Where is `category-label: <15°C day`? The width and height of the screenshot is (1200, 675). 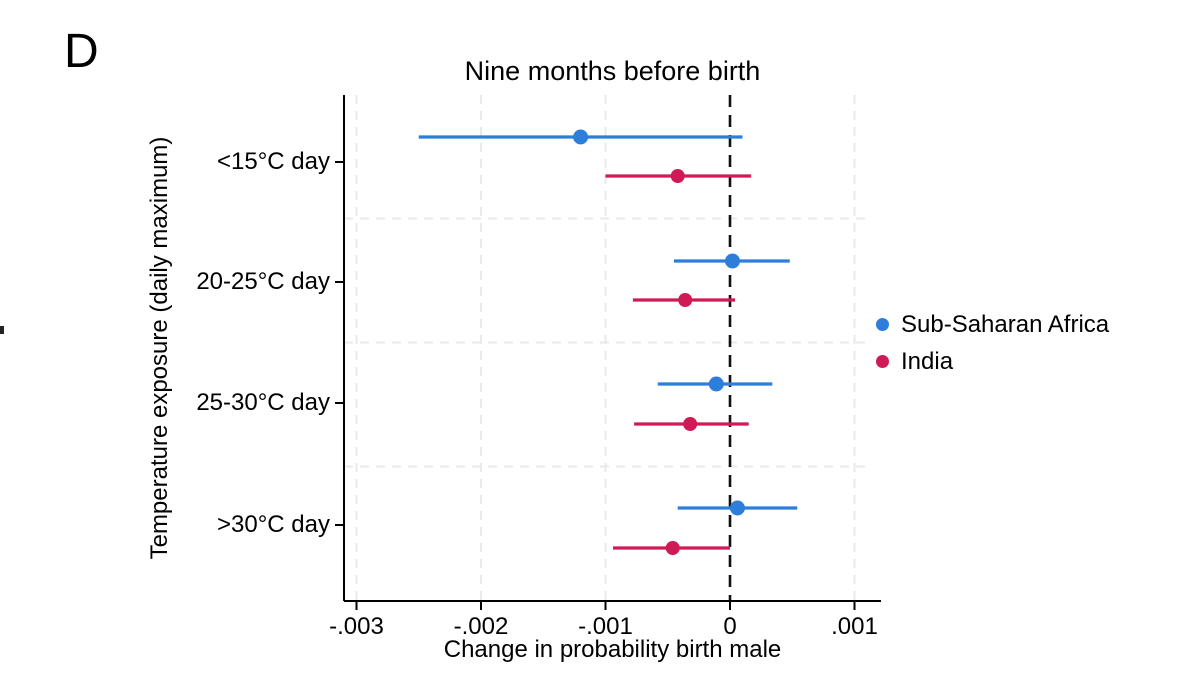
category-label: <15°C day is located at coordinates (273, 161).